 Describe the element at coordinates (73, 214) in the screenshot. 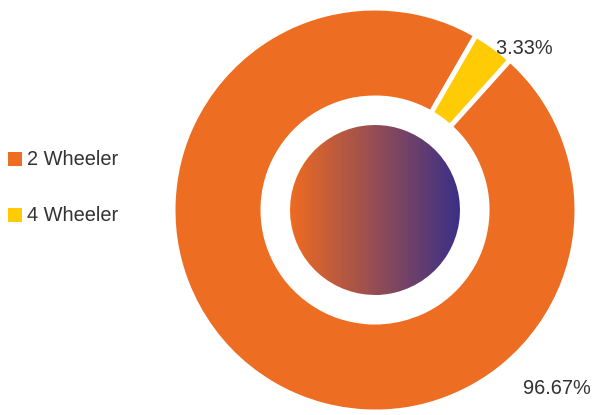

I see `legend-label-4-wheeler: 4 Wheeler` at that location.